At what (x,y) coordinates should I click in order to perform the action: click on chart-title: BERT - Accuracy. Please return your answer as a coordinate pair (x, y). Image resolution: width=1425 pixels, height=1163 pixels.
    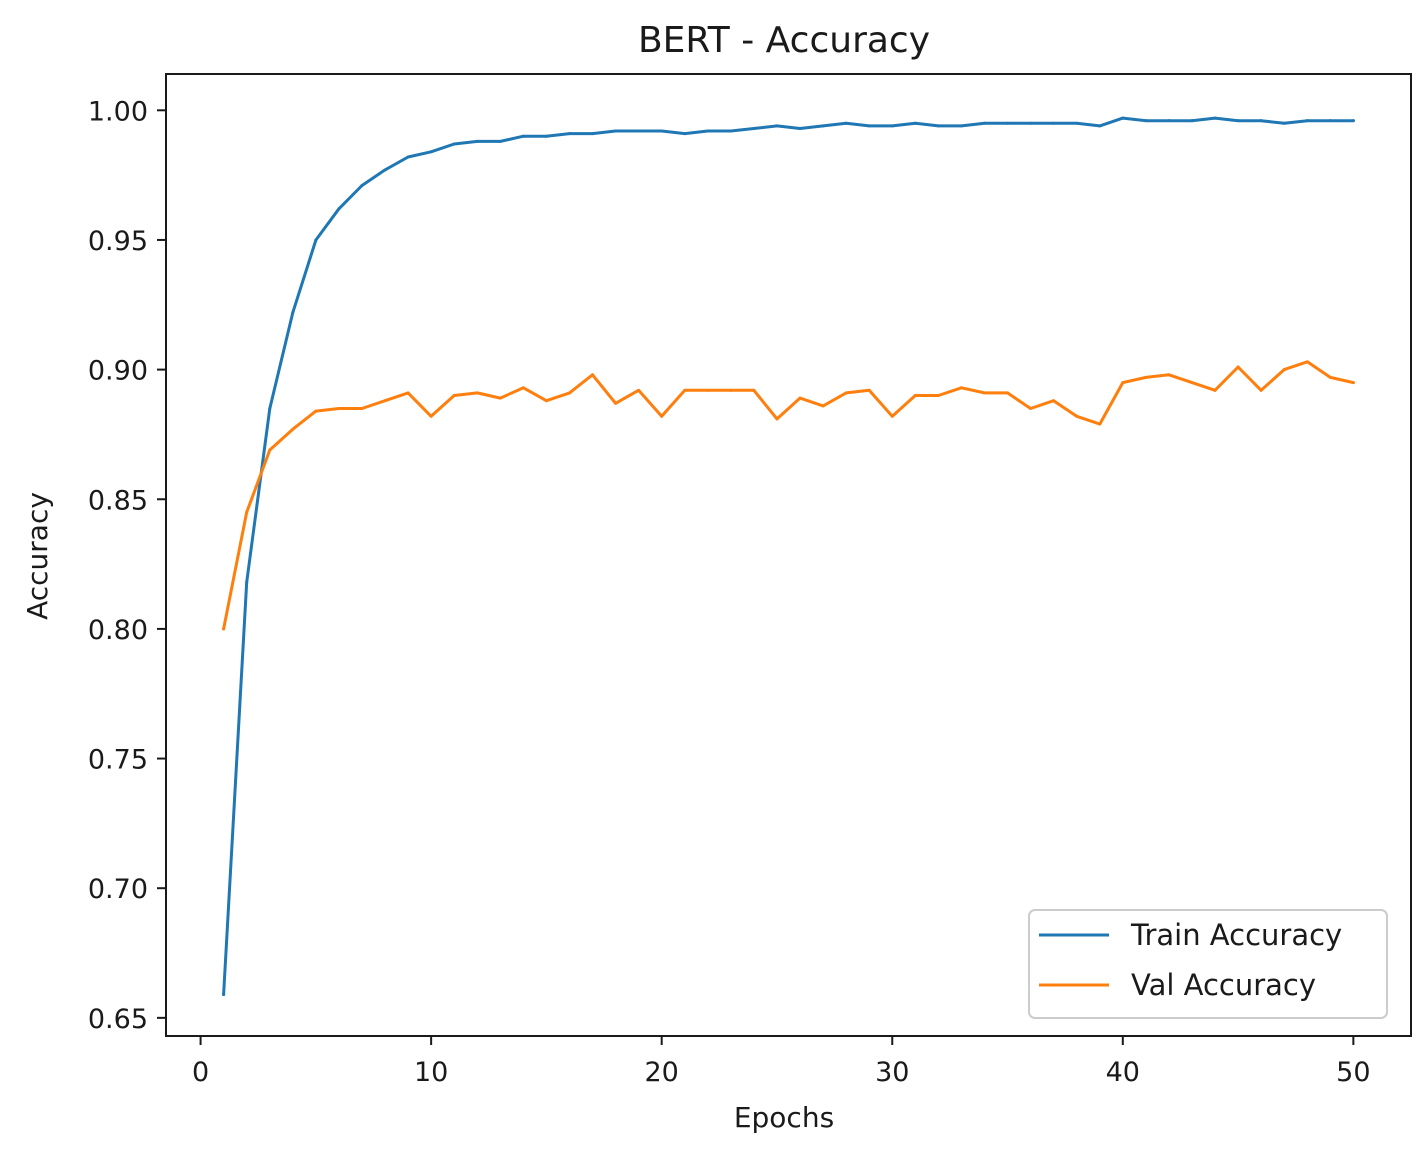
    Looking at the image, I should click on (784, 40).